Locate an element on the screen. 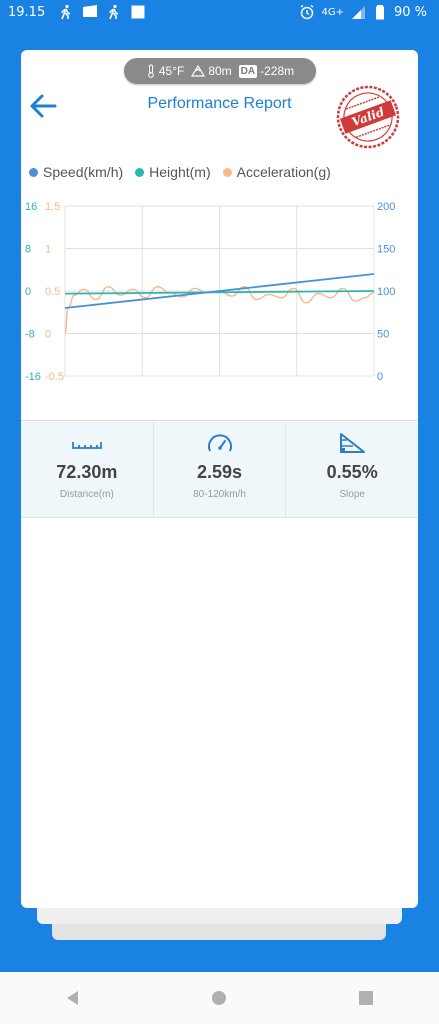  stat-label: Slope is located at coordinates (352, 494).